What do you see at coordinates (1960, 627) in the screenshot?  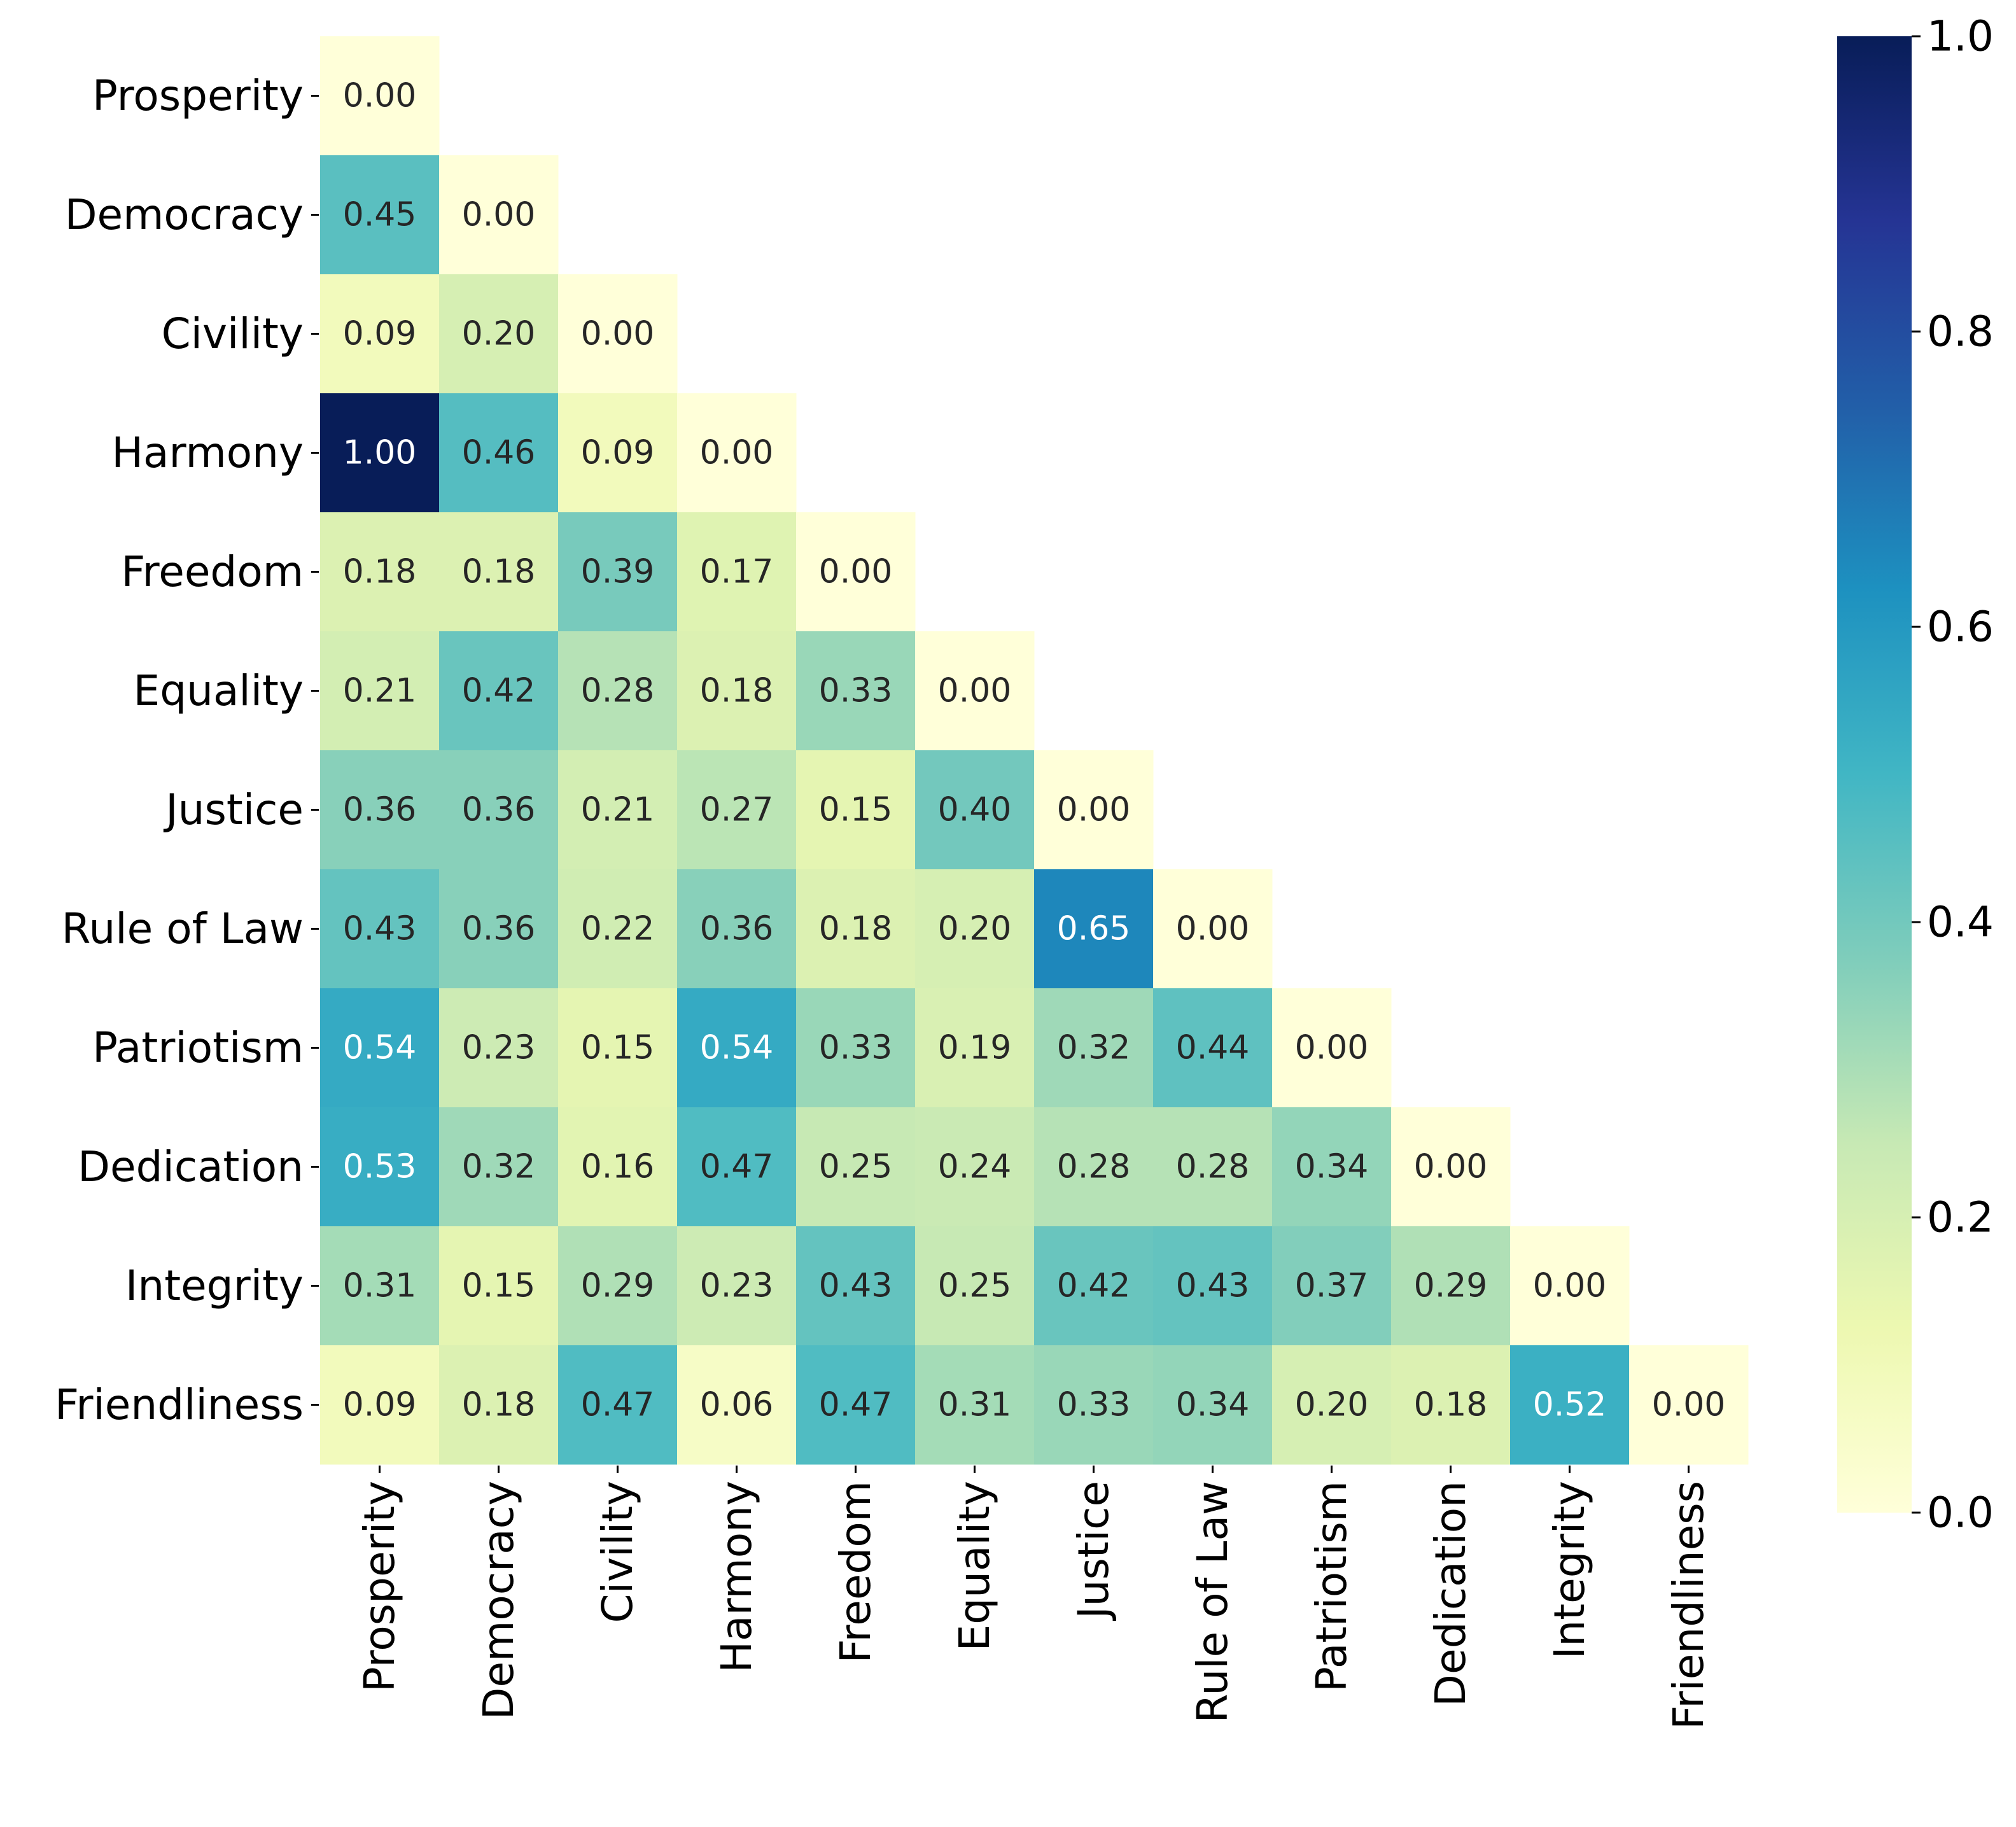 I see `colorbar-tick-label: 0.6` at bounding box center [1960, 627].